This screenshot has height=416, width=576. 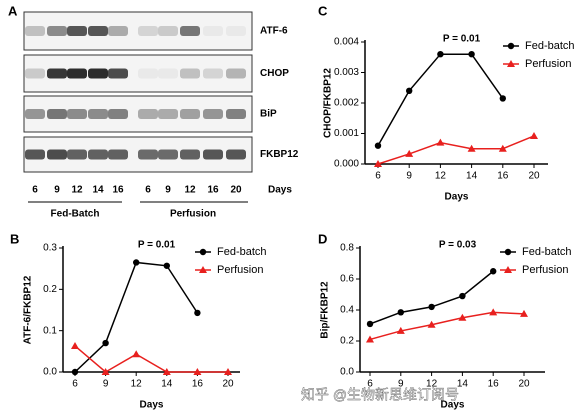 I want to click on panel-label: D, so click(x=322, y=238).